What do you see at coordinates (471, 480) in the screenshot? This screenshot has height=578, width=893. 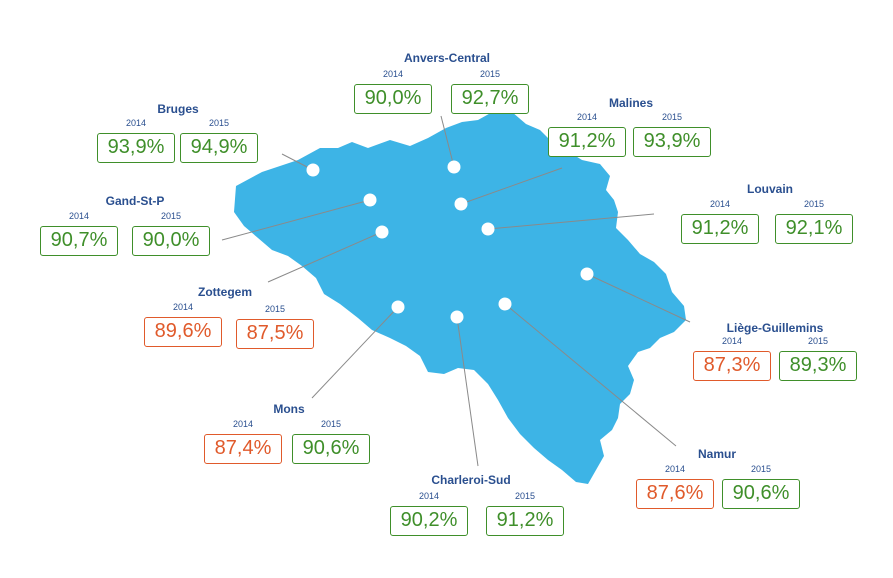 I see `station-name: Charleroi-Sud` at bounding box center [471, 480].